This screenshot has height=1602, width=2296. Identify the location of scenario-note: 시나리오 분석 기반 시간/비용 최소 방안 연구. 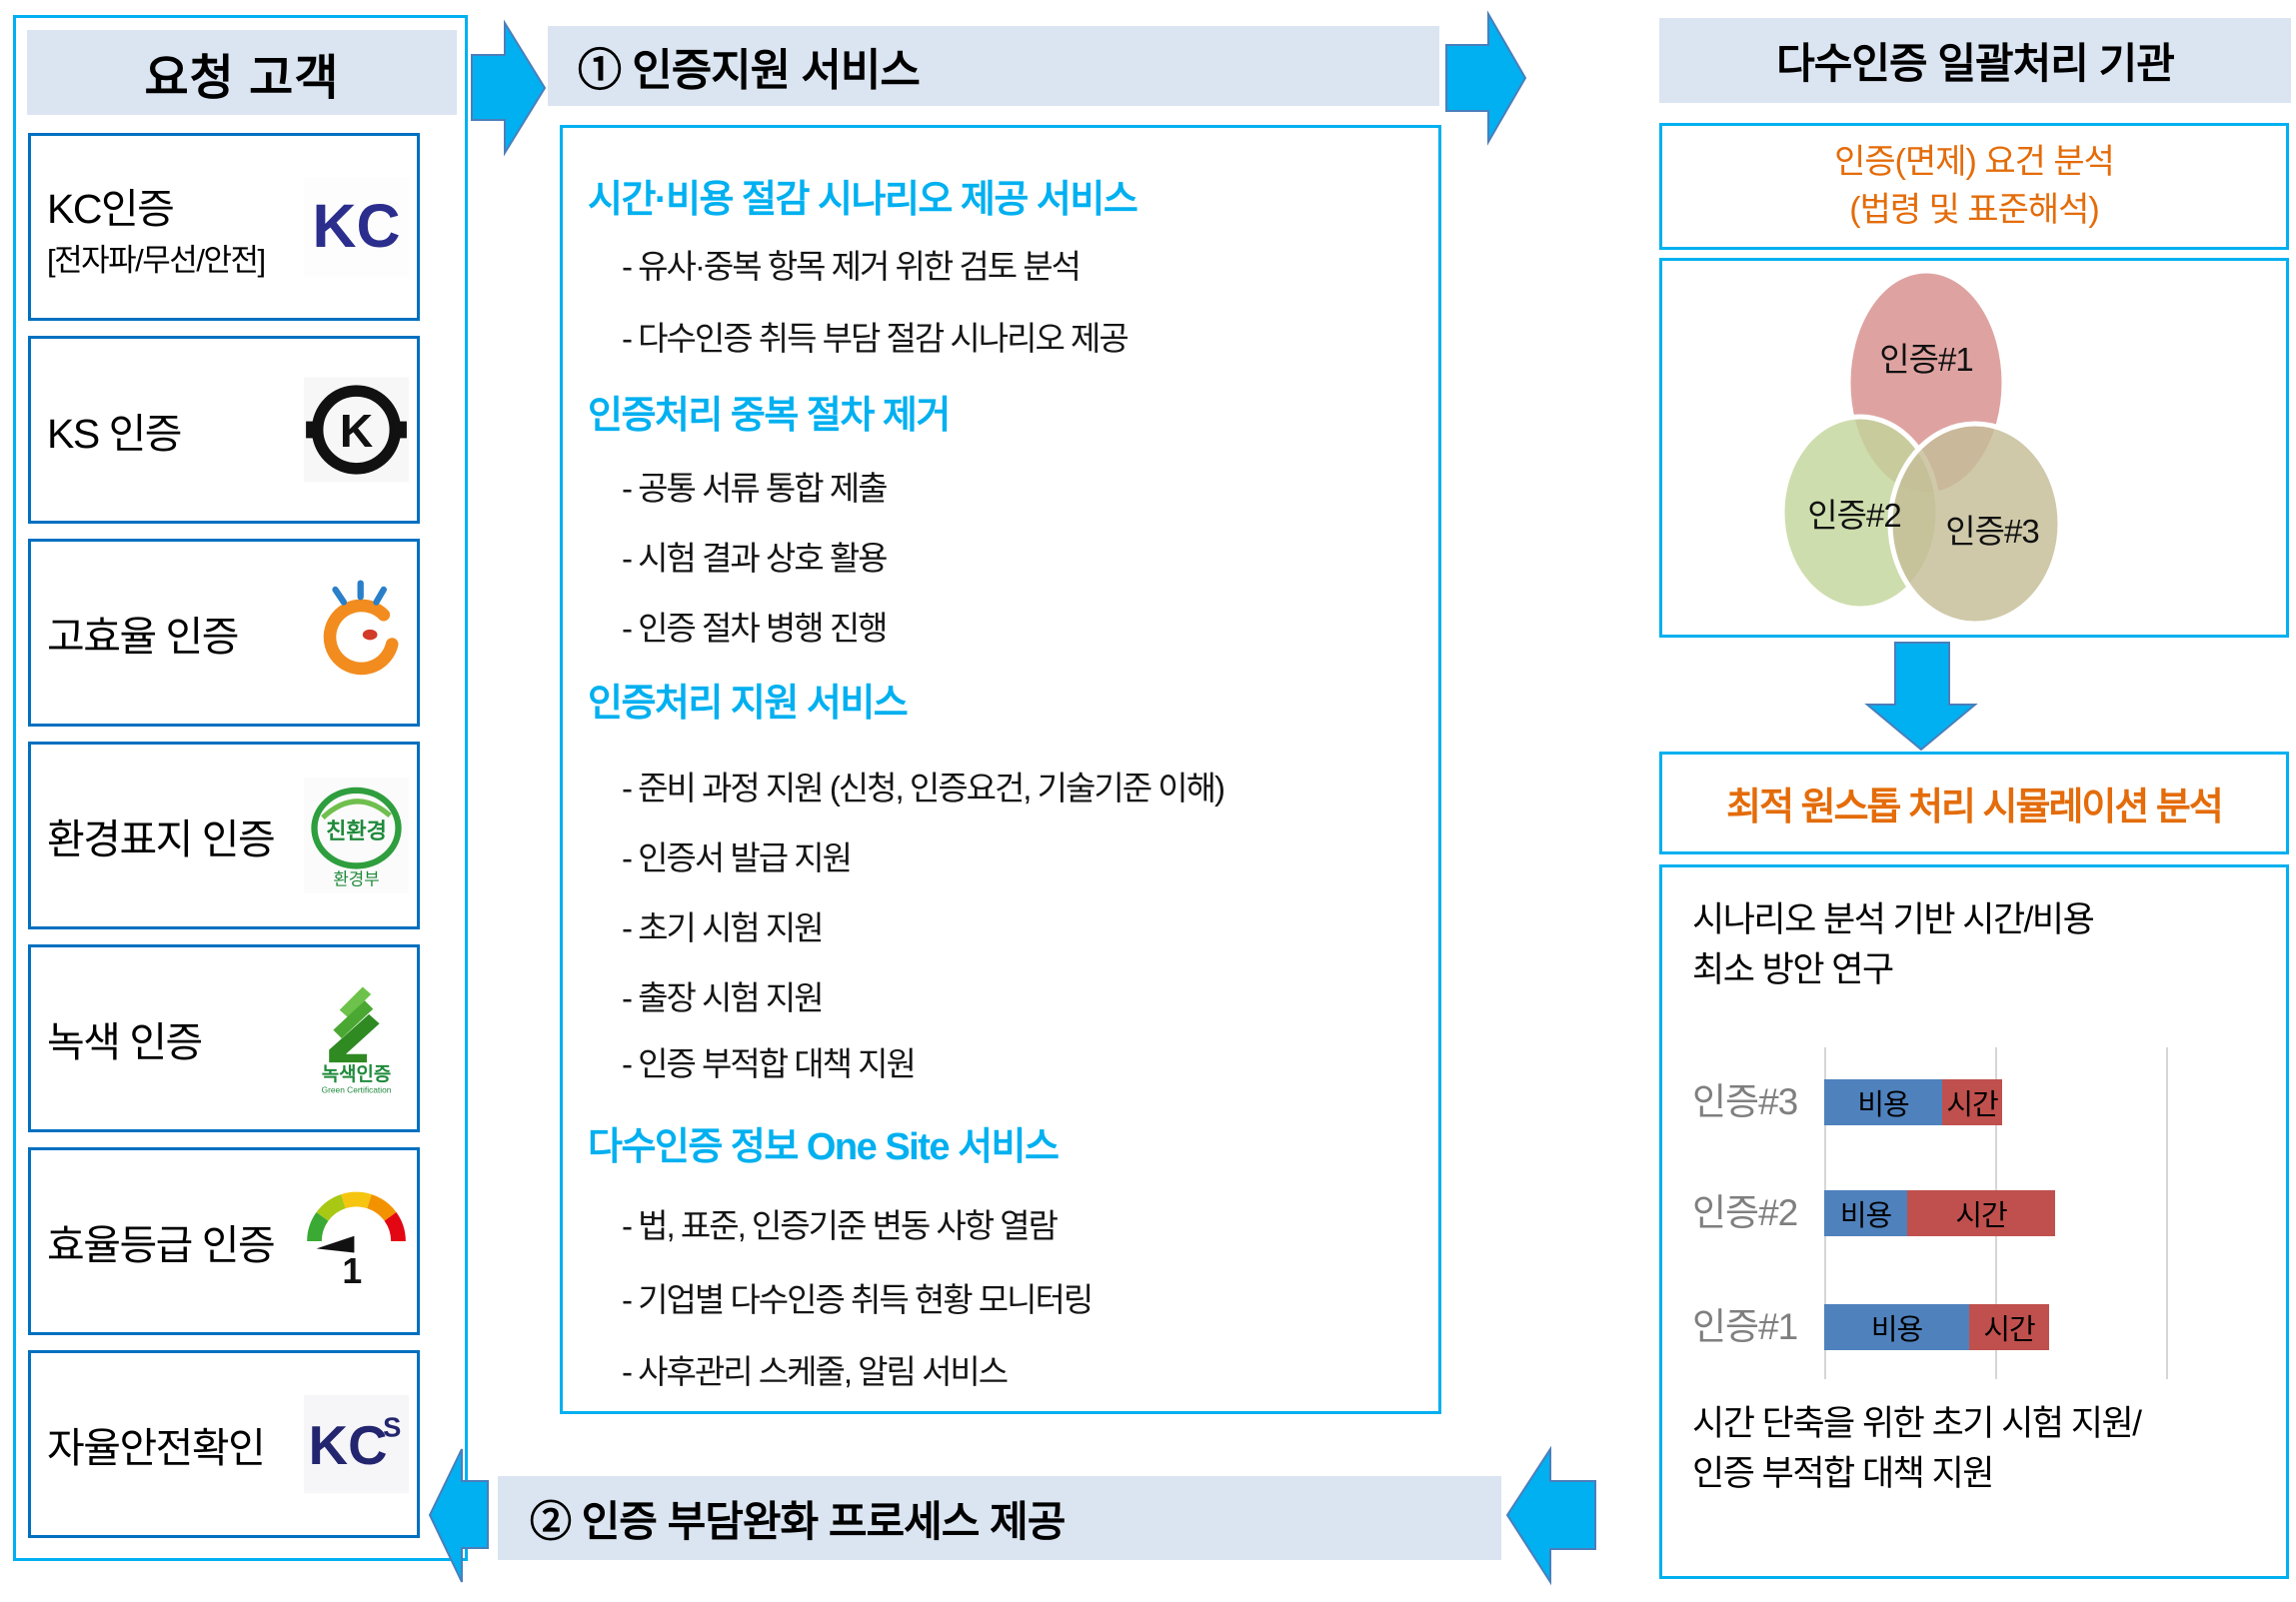
(1894, 944).